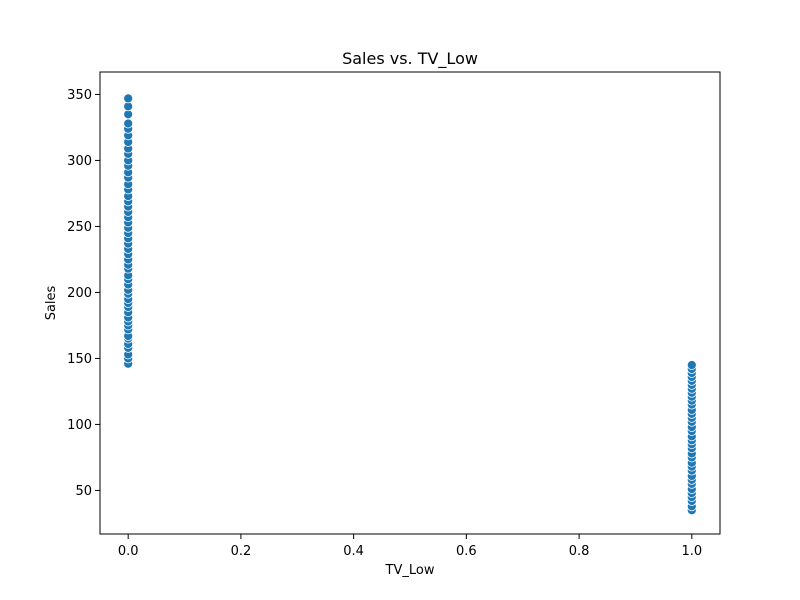  I want to click on y-tick-label: 50, so click(83, 491).